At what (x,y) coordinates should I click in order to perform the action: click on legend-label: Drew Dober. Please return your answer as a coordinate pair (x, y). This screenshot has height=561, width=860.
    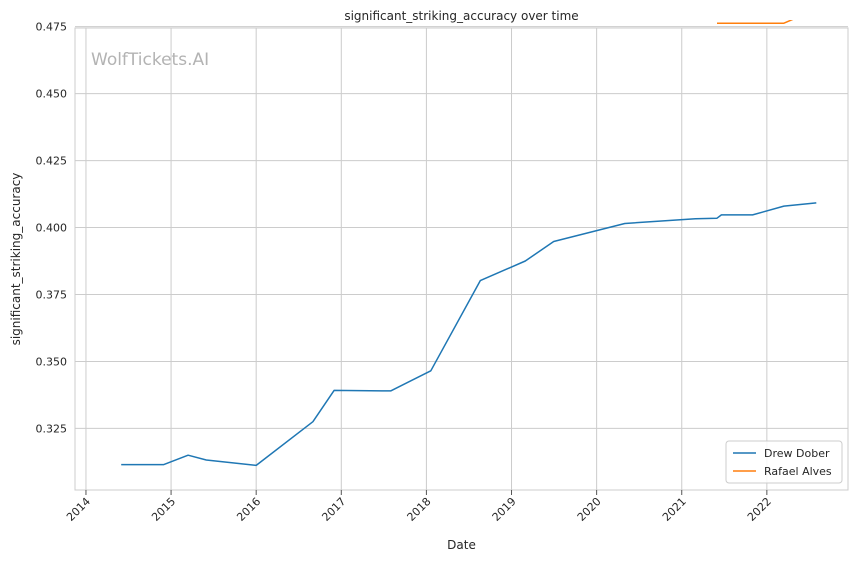
    Looking at the image, I should click on (797, 453).